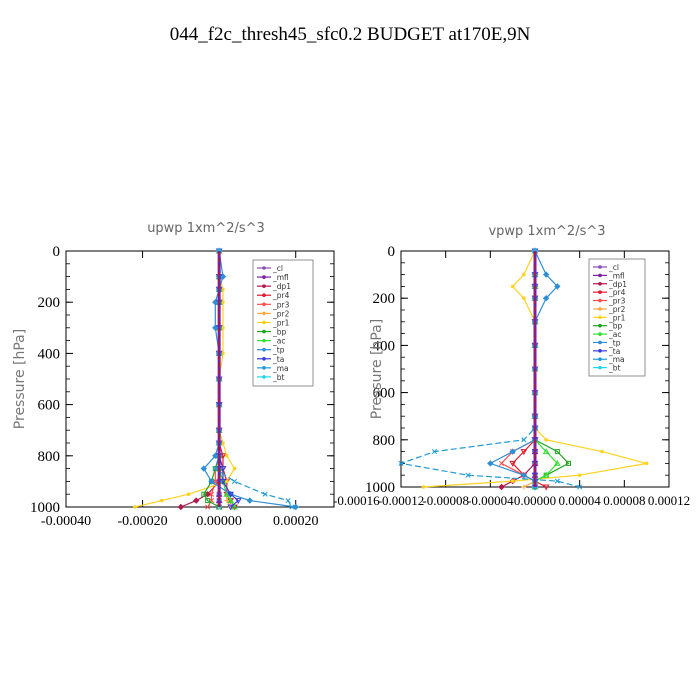  Describe the element at coordinates (535, 500) in the screenshot. I see `x-tick-label: 0.00000` at that location.